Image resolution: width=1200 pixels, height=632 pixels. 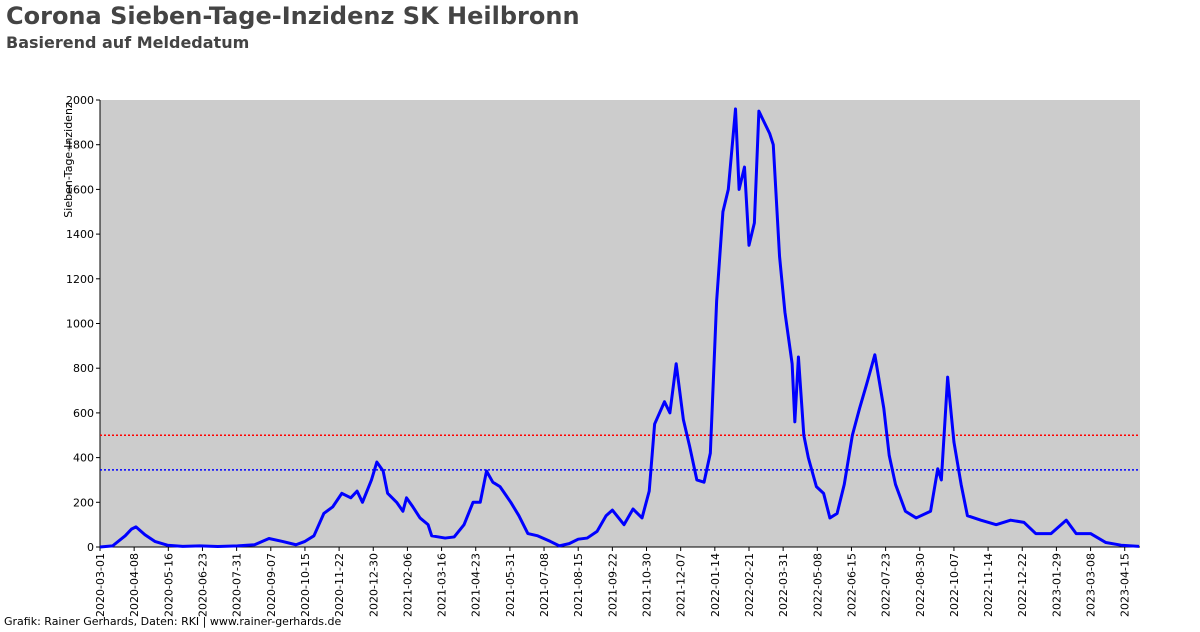 What do you see at coordinates (168, 585) in the screenshot?
I see `x-tick-label: 2020-05-16` at bounding box center [168, 585].